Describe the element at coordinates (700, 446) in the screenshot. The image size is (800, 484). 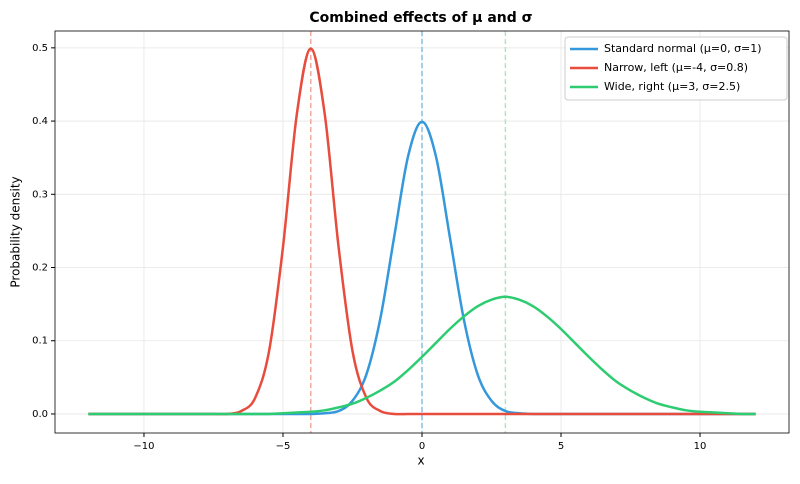
I see `x-tick-label: 10` at that location.